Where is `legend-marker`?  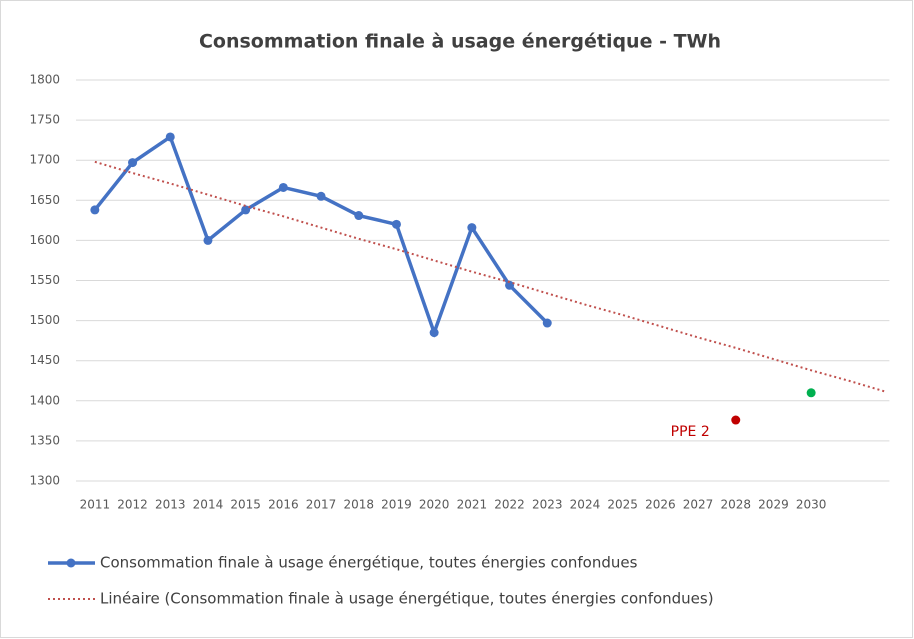 legend-marker is located at coordinates (71, 563).